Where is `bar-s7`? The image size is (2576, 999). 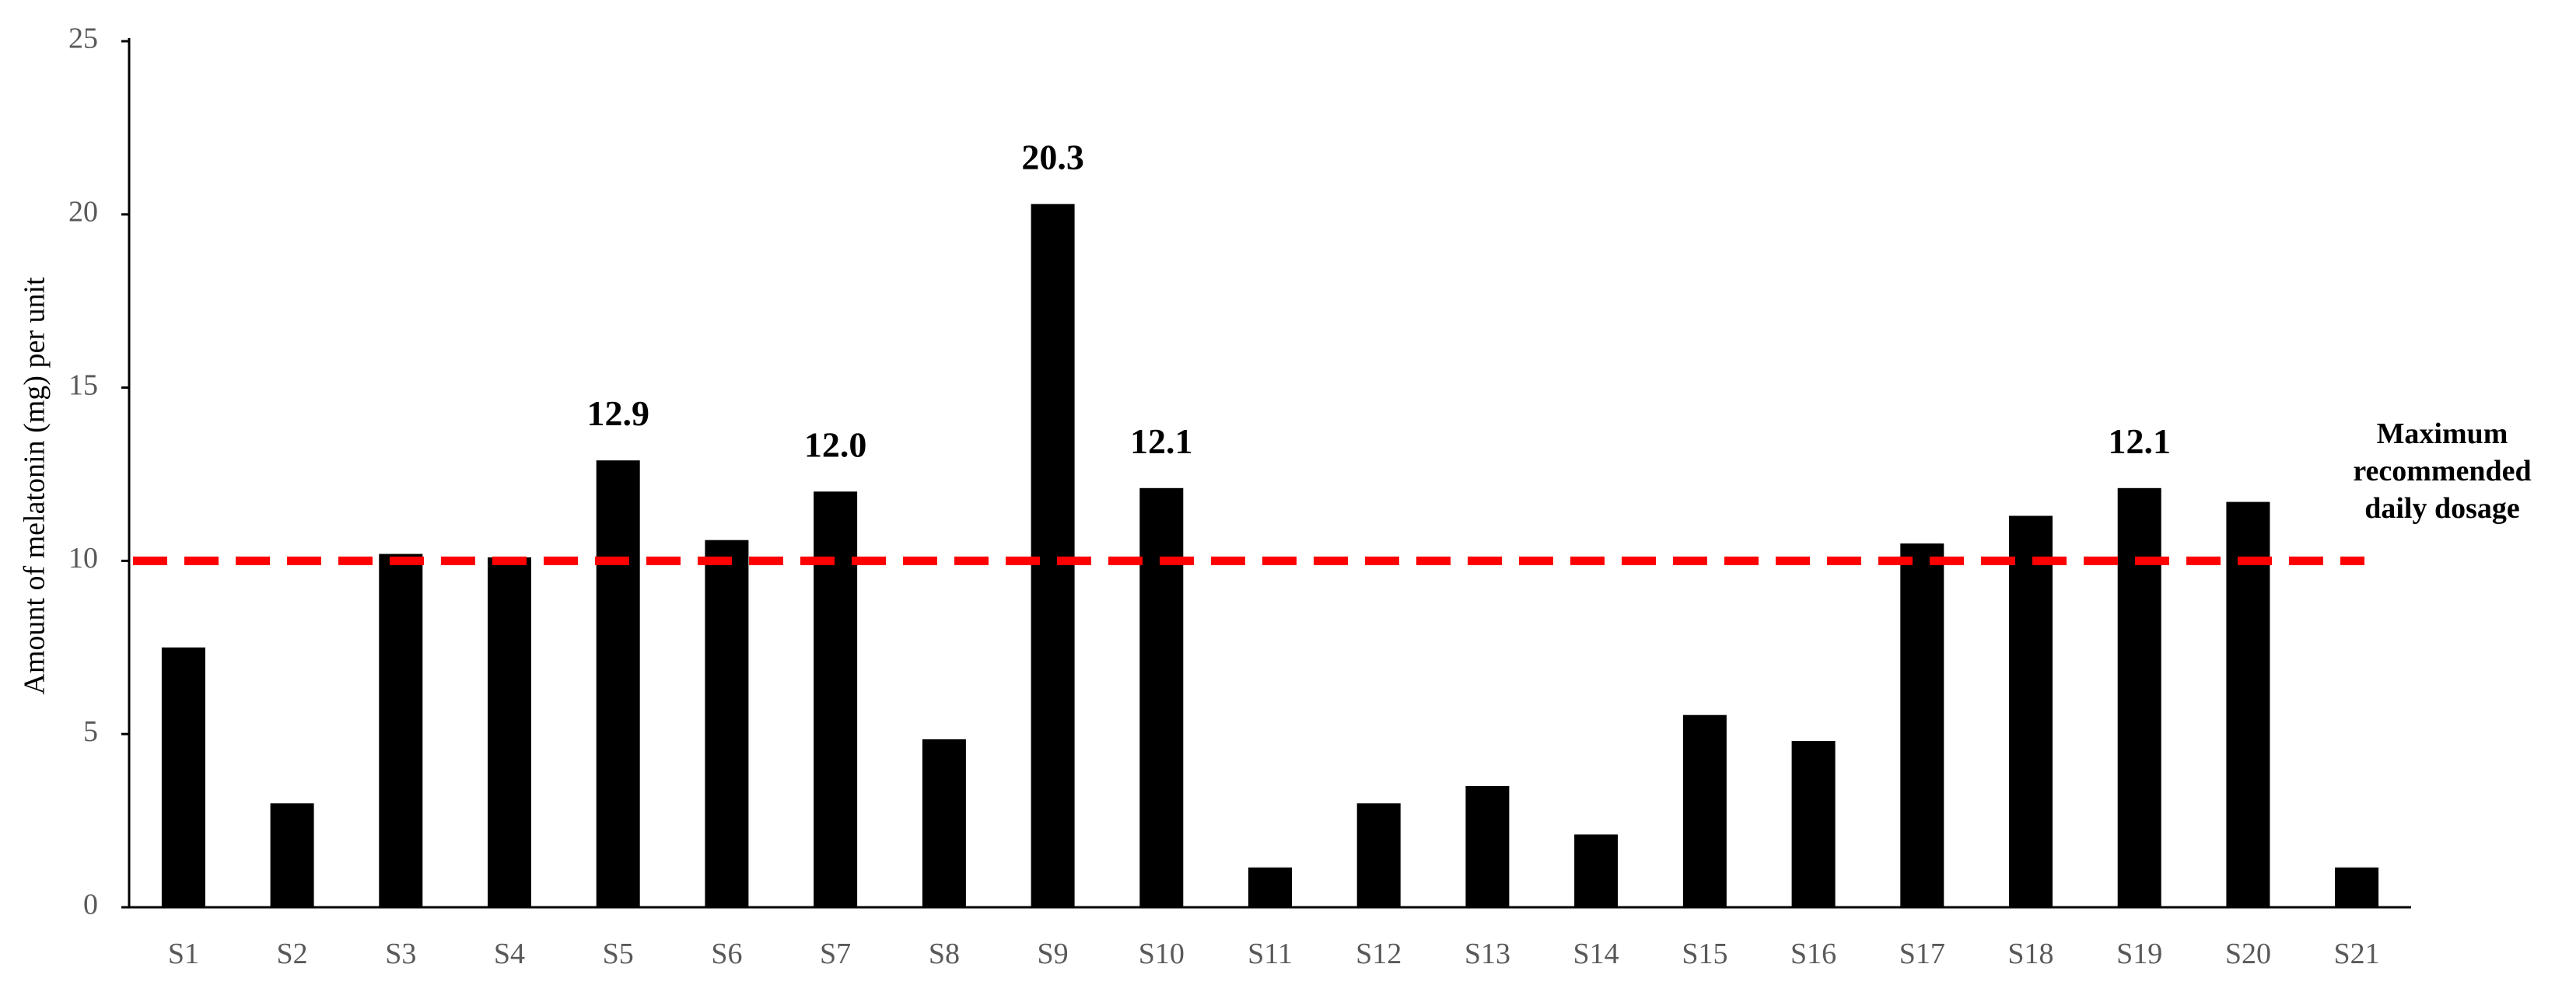
bar-s7 is located at coordinates (836, 699).